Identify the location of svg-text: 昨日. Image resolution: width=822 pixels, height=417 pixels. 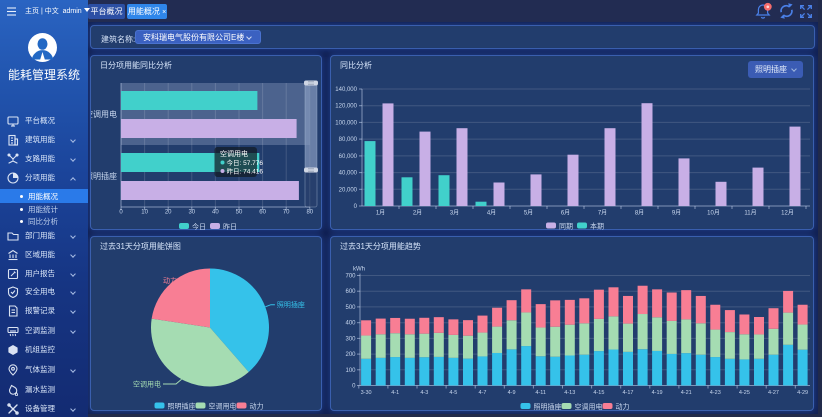
(230, 226).